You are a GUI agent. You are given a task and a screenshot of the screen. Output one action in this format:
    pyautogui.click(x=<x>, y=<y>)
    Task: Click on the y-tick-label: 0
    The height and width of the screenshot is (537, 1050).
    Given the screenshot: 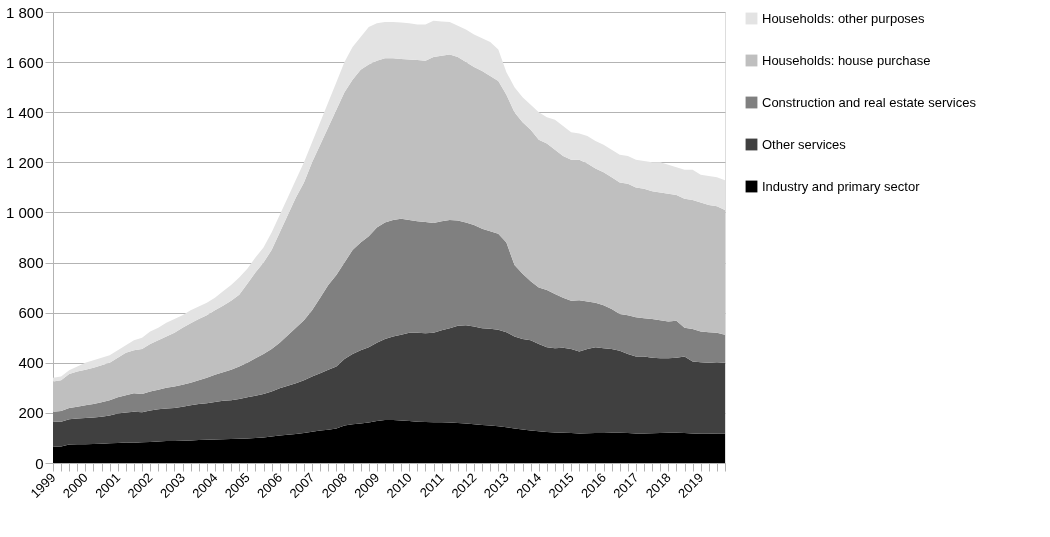 What is the action you would take?
    pyautogui.click(x=39, y=463)
    